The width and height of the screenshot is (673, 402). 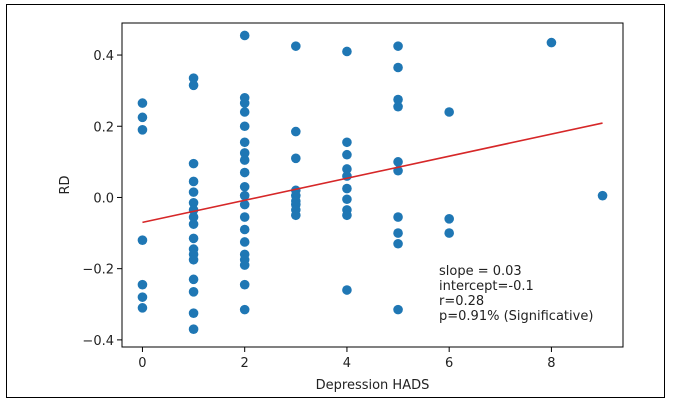 I want to click on x-tick-label: 4, so click(x=347, y=363).